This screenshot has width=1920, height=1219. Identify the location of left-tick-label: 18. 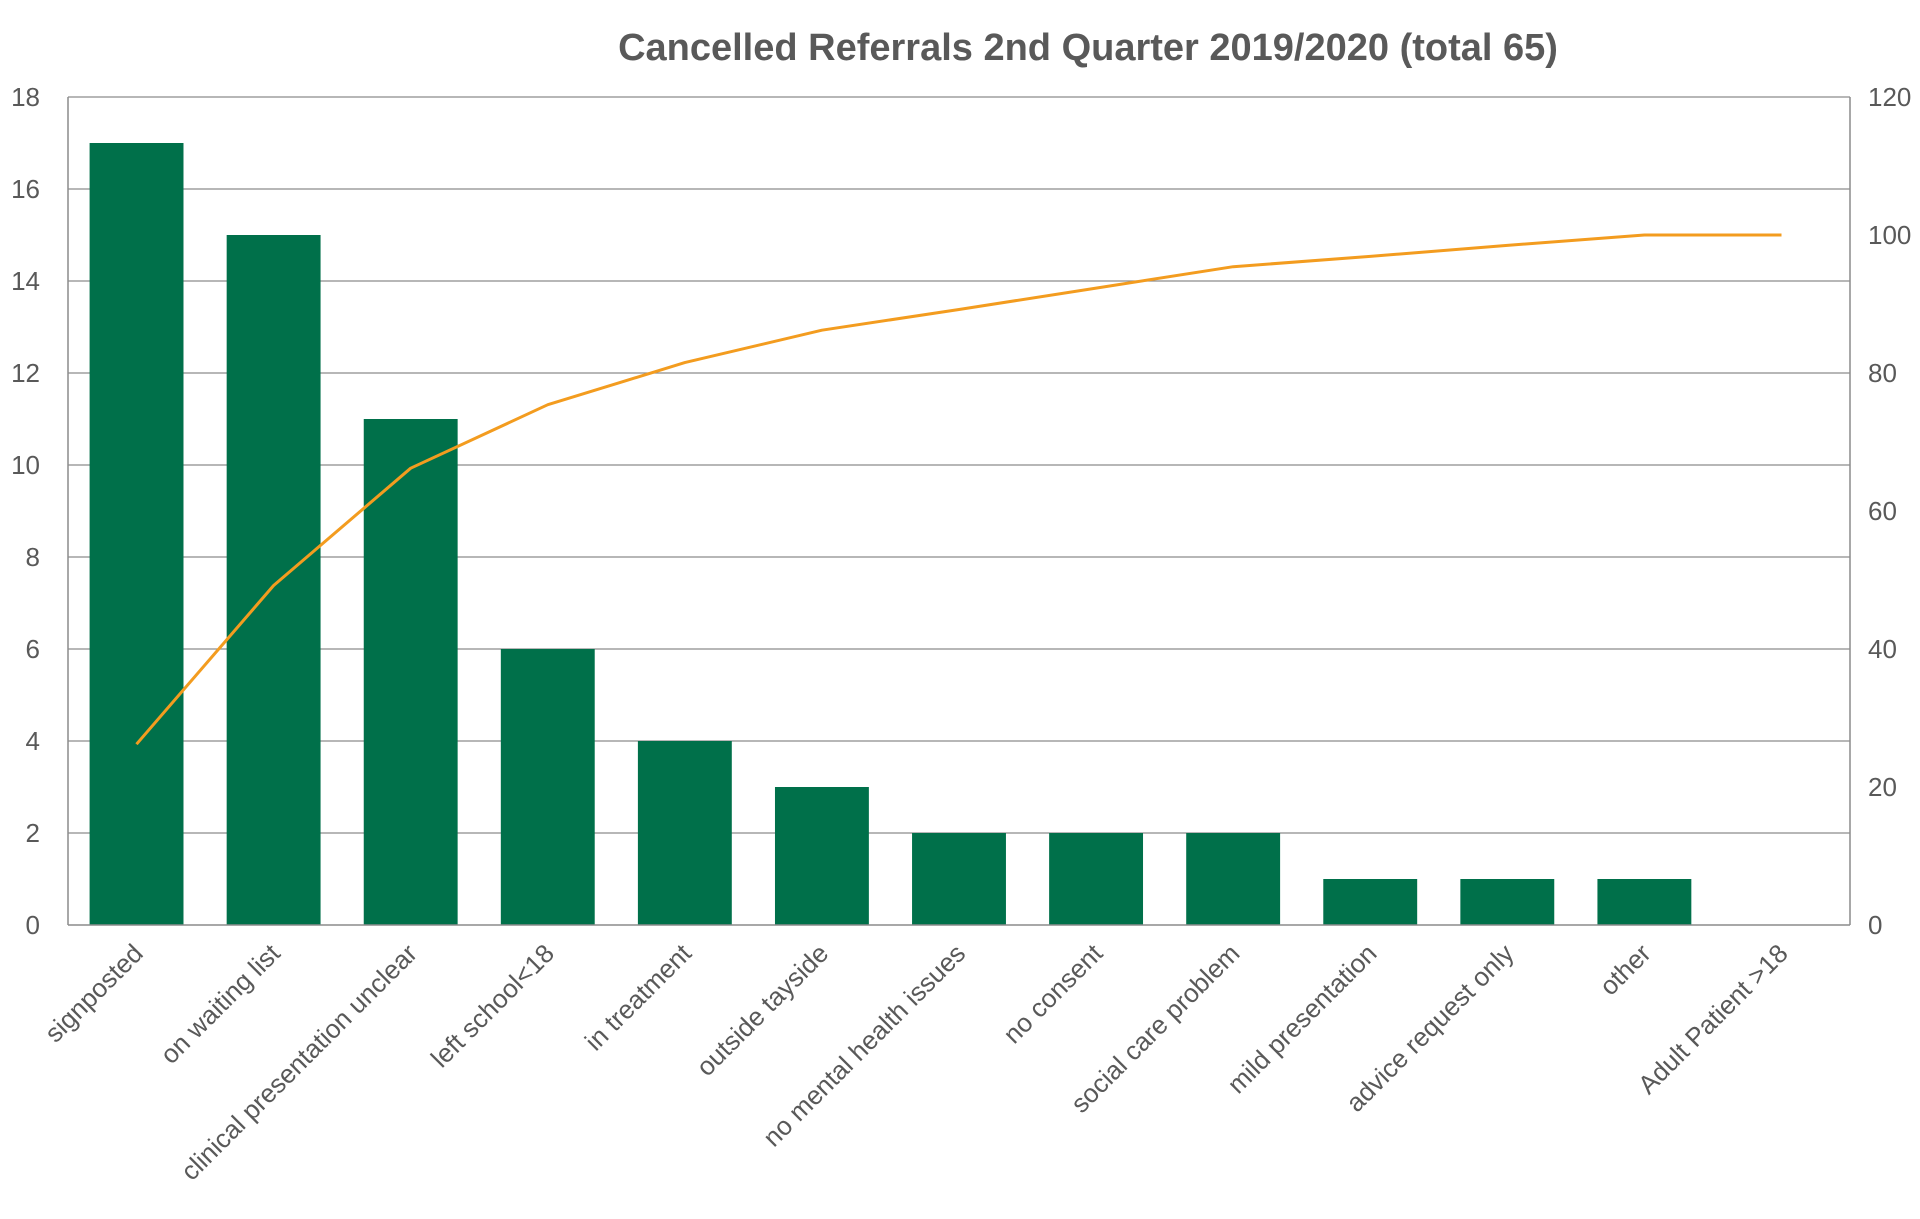
(25, 97).